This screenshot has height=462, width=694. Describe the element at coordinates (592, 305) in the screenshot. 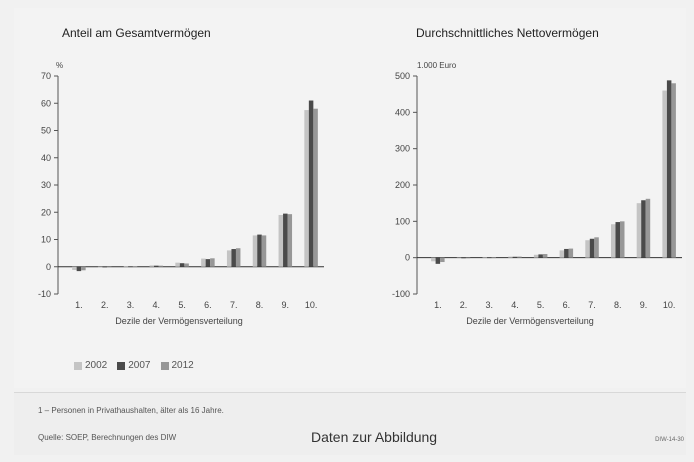

I see `x-tick-label-right: 7.` at that location.